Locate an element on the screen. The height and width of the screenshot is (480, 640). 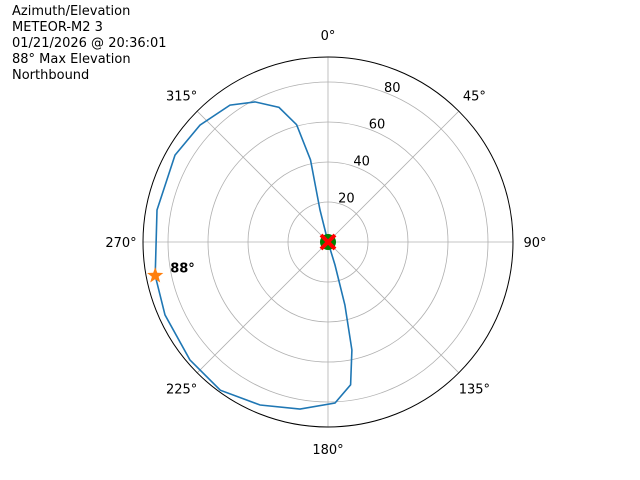
max-elevation-star is located at coordinates (155, 275).